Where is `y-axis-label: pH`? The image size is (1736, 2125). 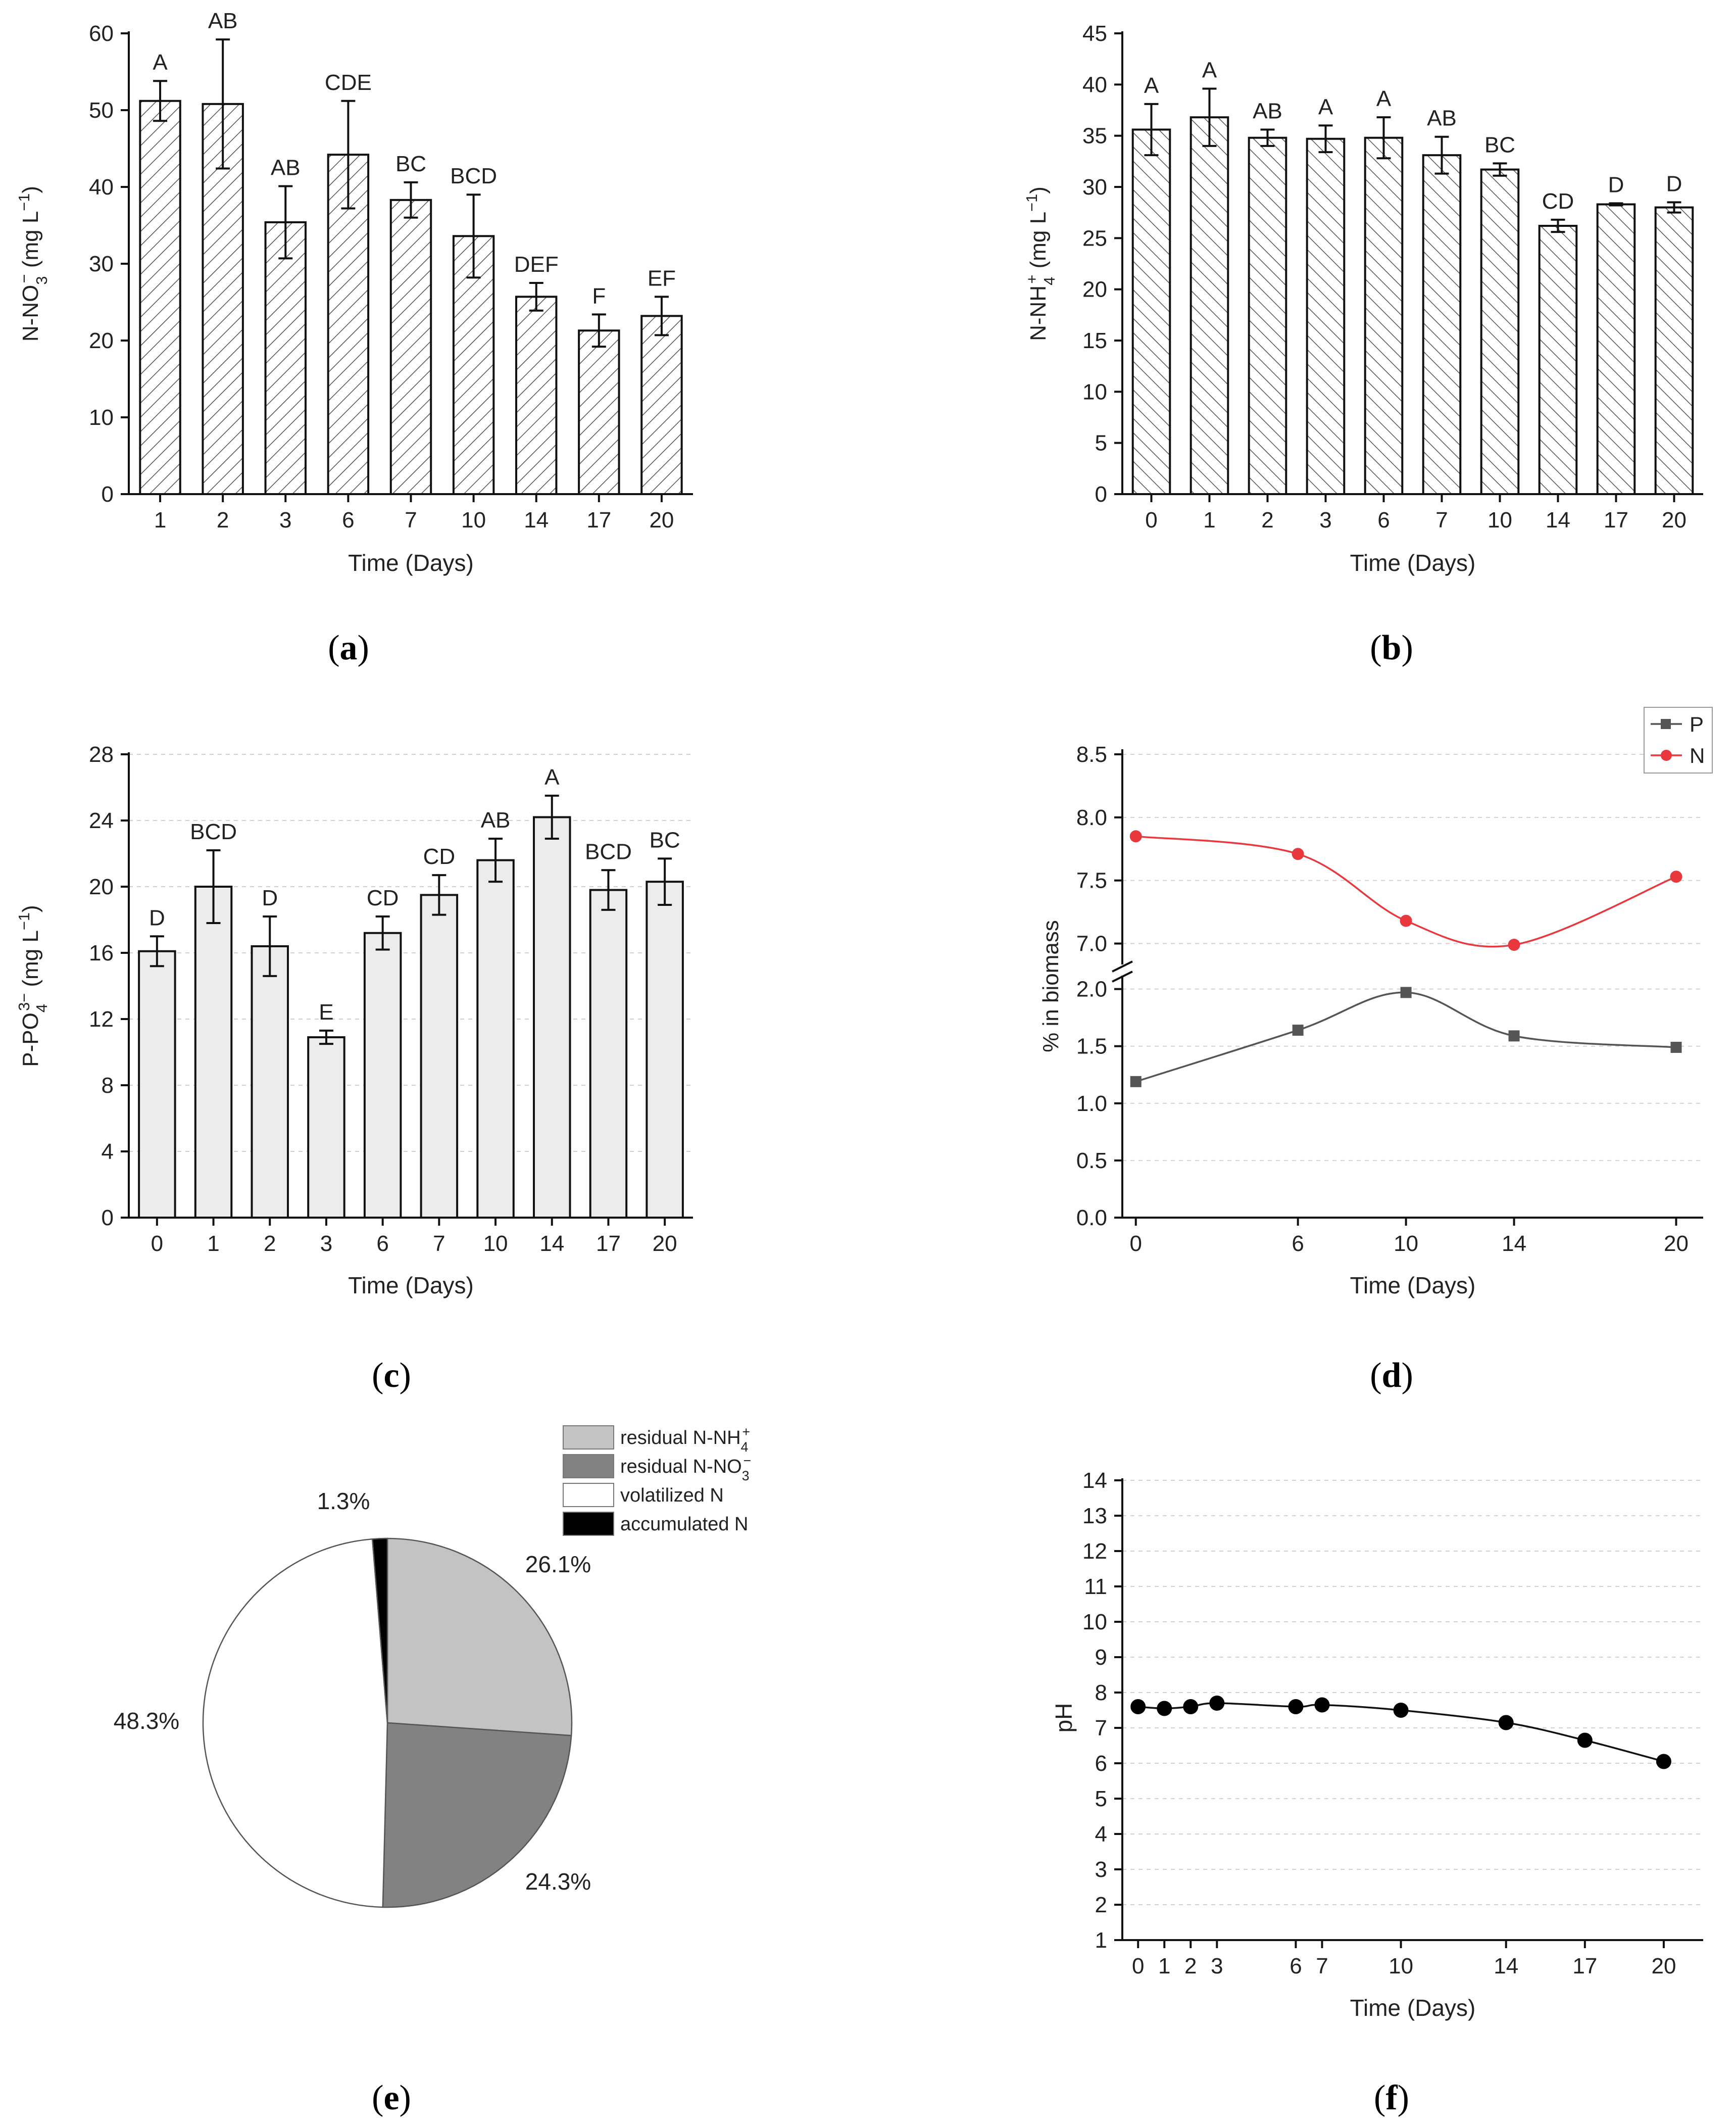
y-axis-label: pH is located at coordinates (1064, 1718).